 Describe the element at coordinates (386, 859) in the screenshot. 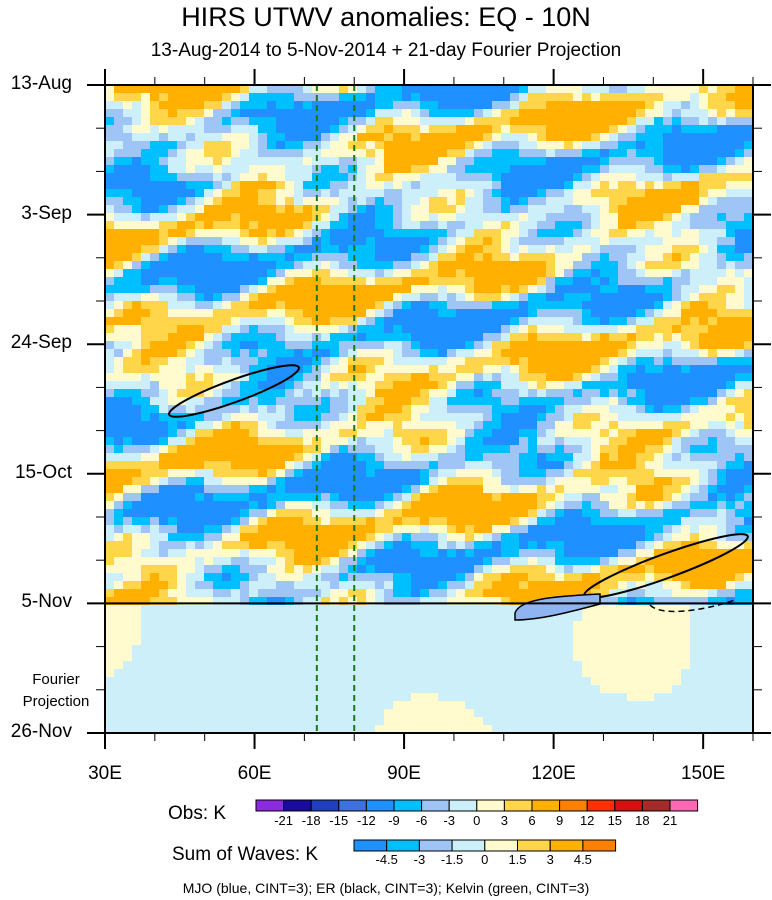

I see `waves-colorbar-label: -4.5` at that location.